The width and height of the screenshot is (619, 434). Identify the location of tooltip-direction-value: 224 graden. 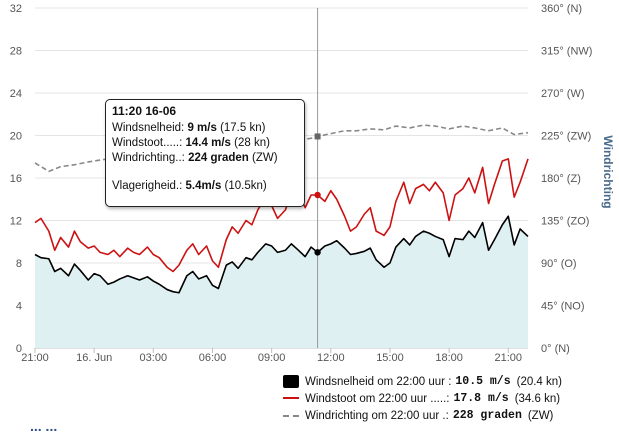
(218, 158).